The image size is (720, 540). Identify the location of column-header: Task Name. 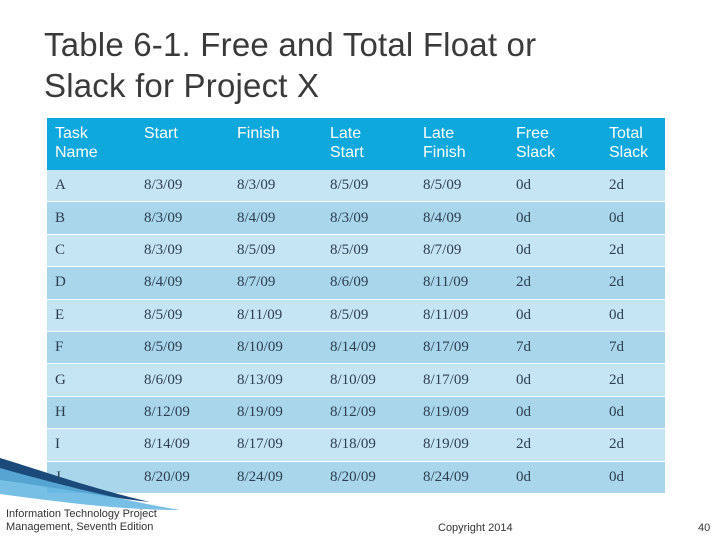
(91, 144).